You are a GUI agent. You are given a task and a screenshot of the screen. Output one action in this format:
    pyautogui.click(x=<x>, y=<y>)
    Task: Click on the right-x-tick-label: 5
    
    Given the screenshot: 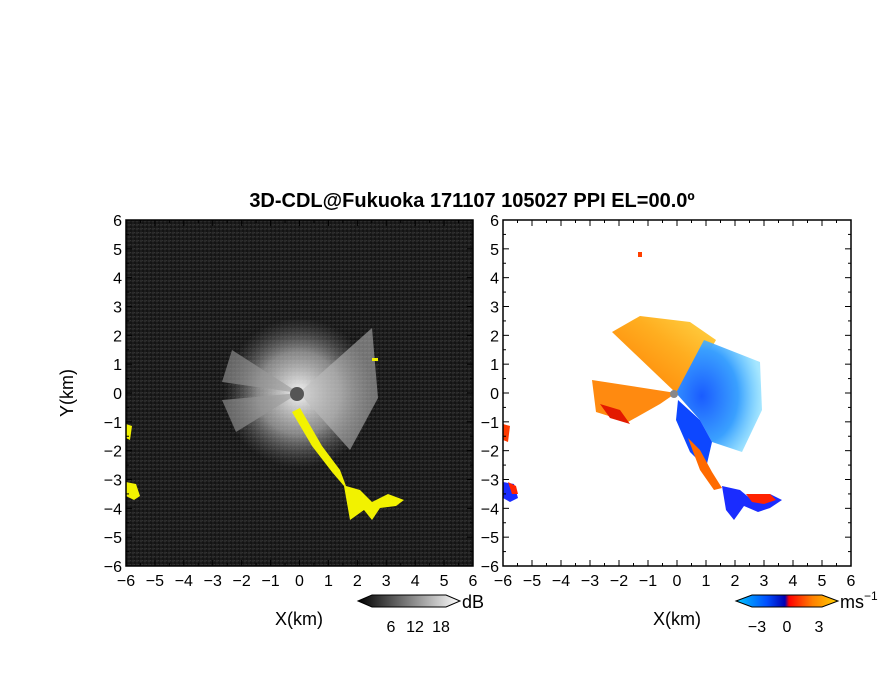 What is the action you would take?
    pyautogui.click(x=822, y=581)
    